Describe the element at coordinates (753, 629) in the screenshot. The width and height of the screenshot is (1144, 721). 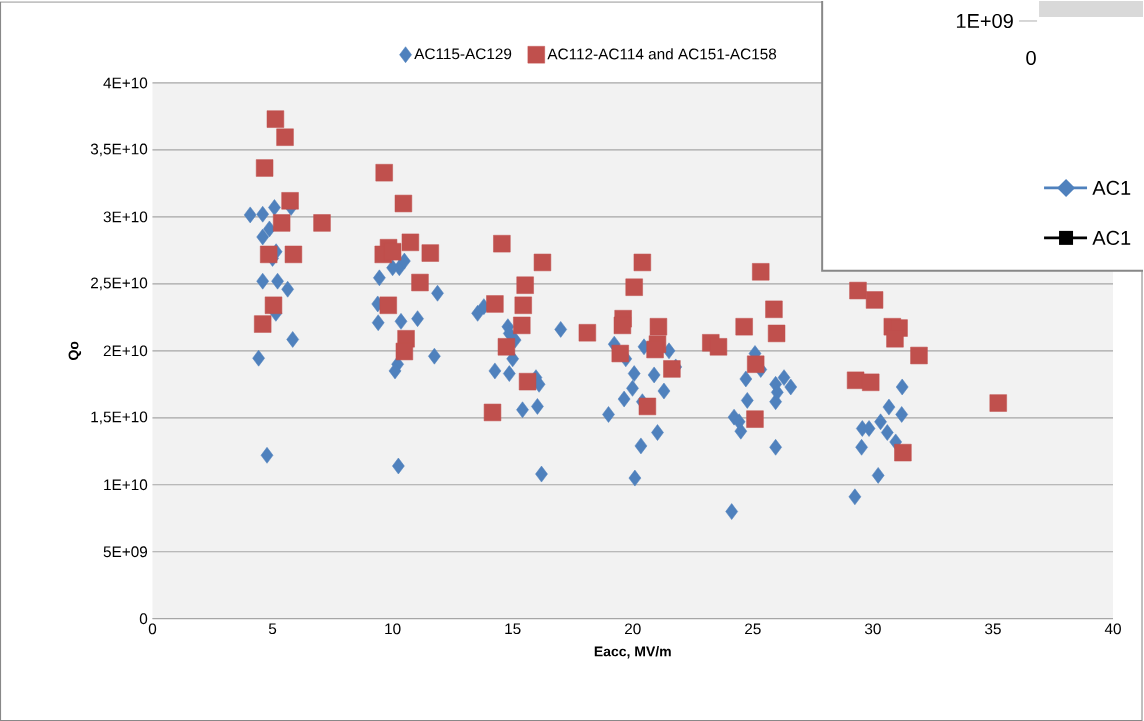
I see `x-tick-label: 25` at that location.